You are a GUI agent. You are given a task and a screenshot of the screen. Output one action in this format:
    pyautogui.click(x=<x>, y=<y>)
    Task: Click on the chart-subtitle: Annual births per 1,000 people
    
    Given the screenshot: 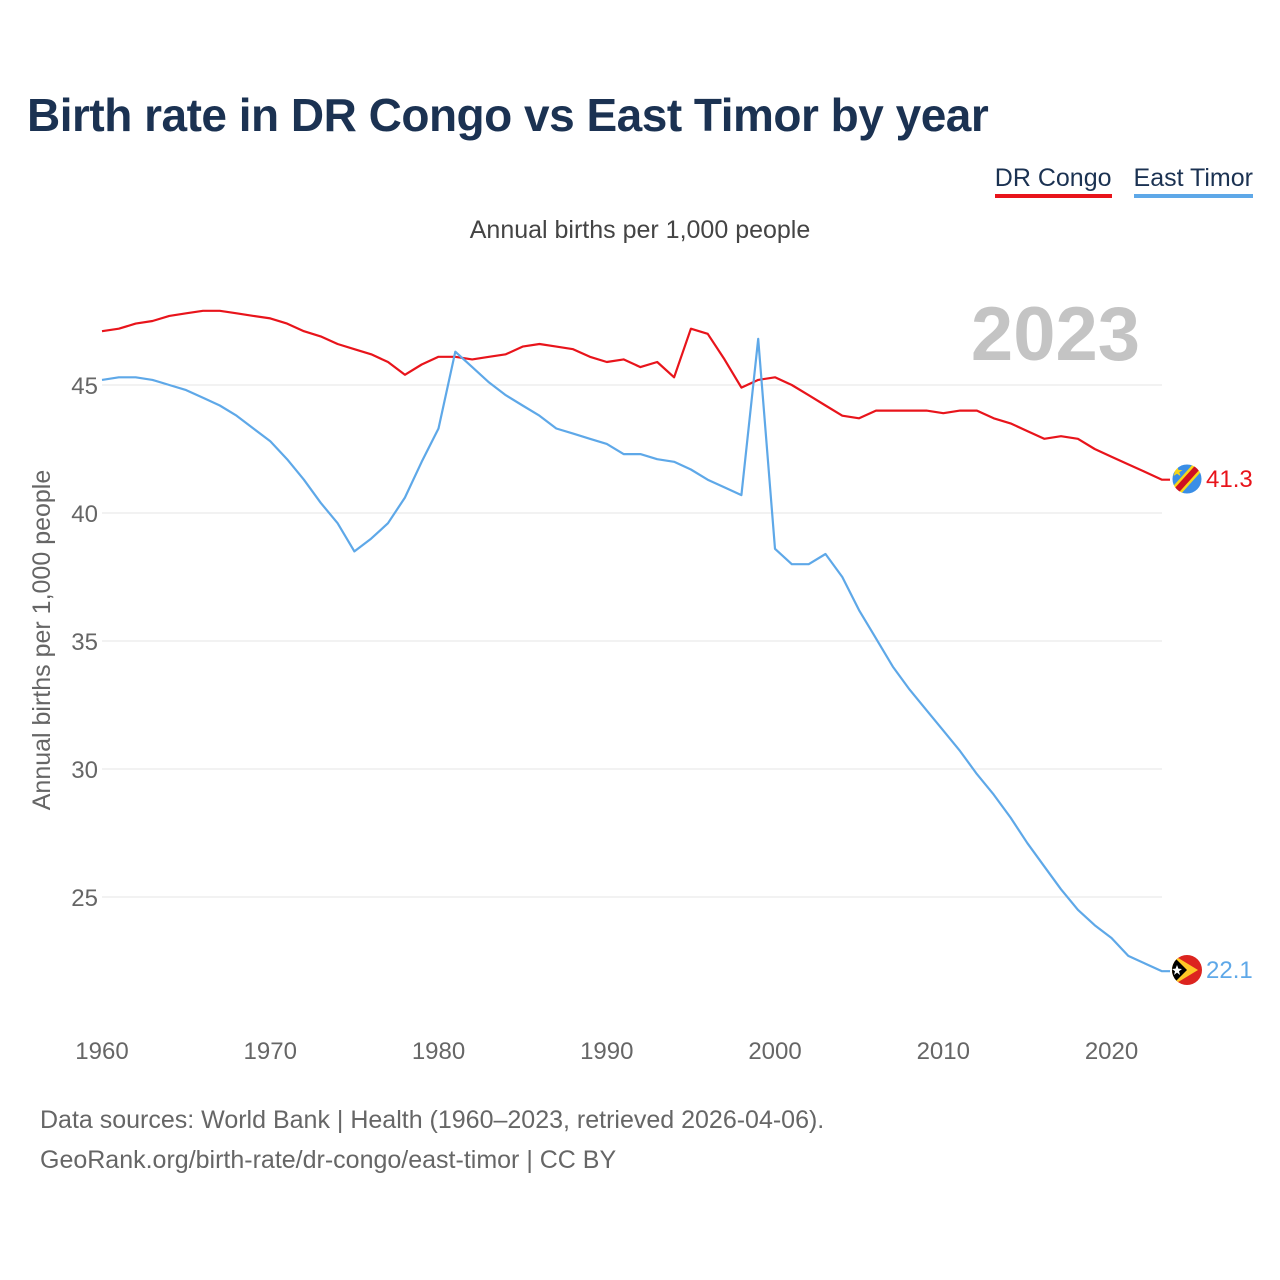 What is the action you would take?
    pyautogui.click(x=640, y=230)
    